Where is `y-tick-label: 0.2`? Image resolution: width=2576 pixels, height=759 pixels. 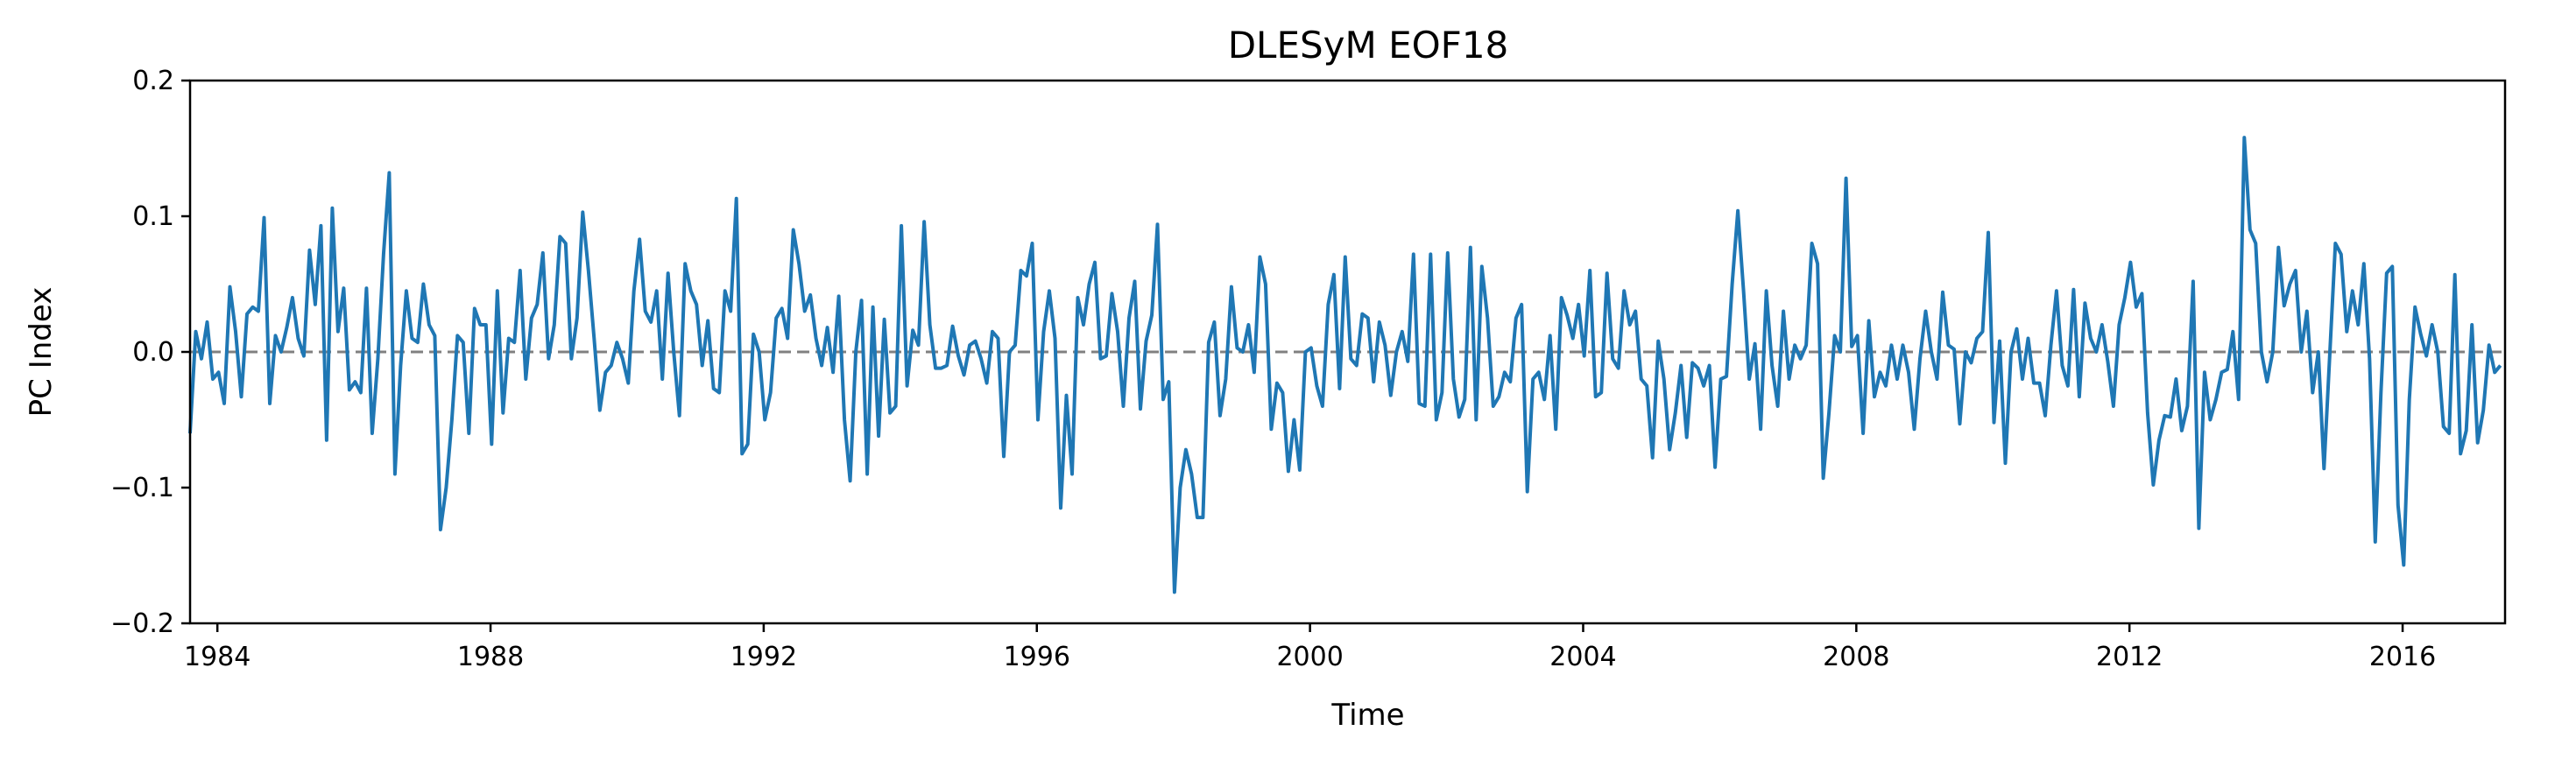 y-tick-label: 0.2 is located at coordinates (153, 81).